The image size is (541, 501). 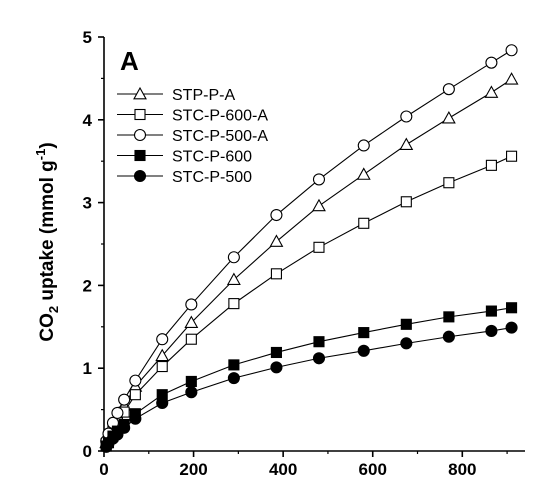 What do you see at coordinates (88, 120) in the screenshot?
I see `y-tick-label: 4` at bounding box center [88, 120].